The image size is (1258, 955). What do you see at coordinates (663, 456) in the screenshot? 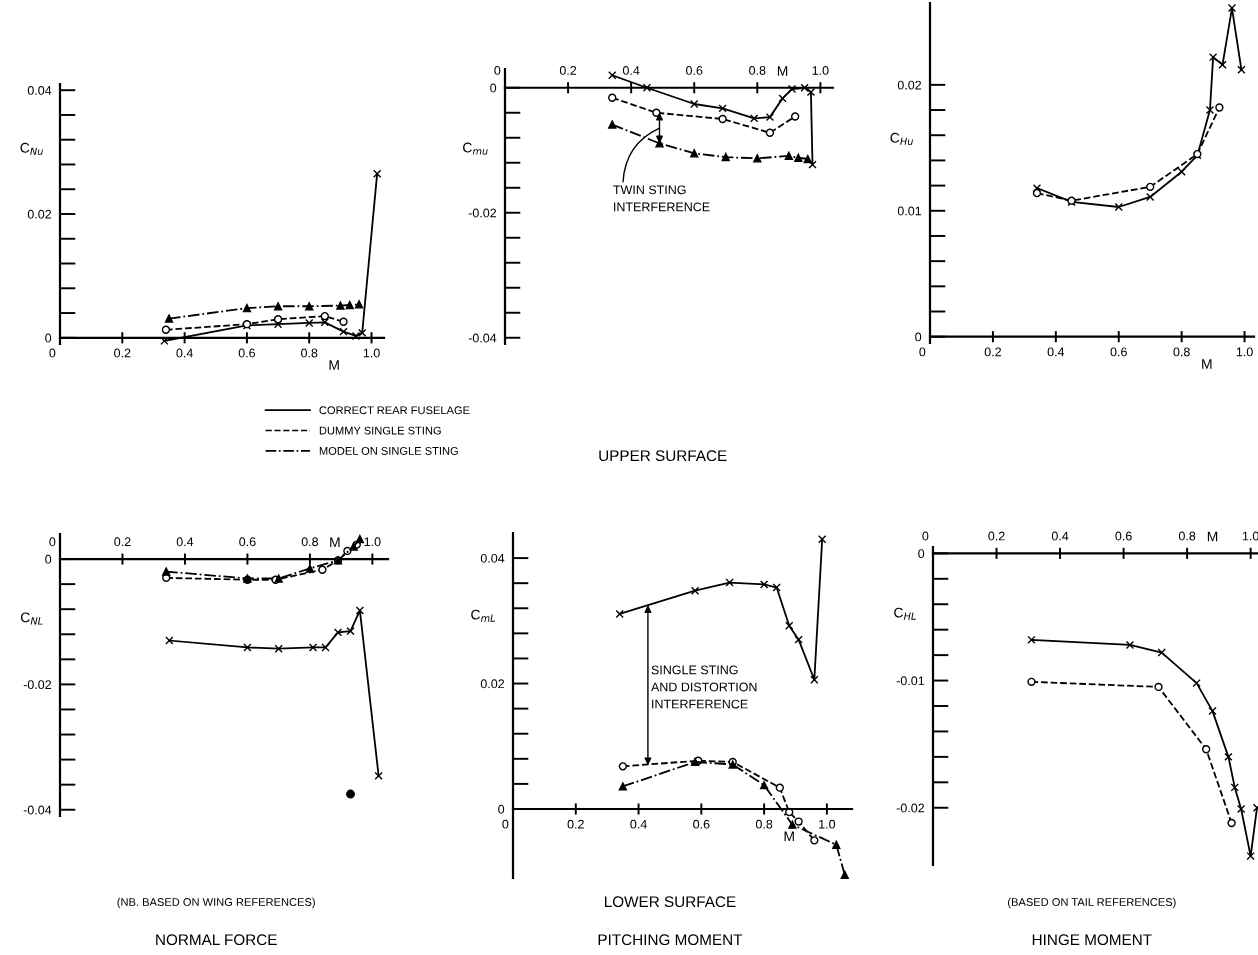
I see `text: UPPER SURFACE` at bounding box center [663, 456].